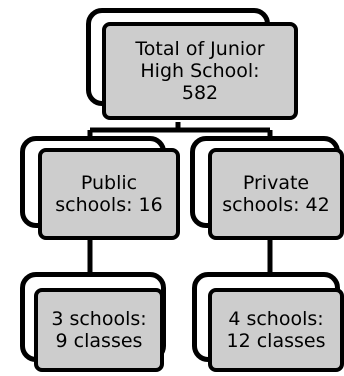  What do you see at coordinates (276, 341) in the screenshot?
I see `private-detail-line-2: 12 classes` at bounding box center [276, 341].